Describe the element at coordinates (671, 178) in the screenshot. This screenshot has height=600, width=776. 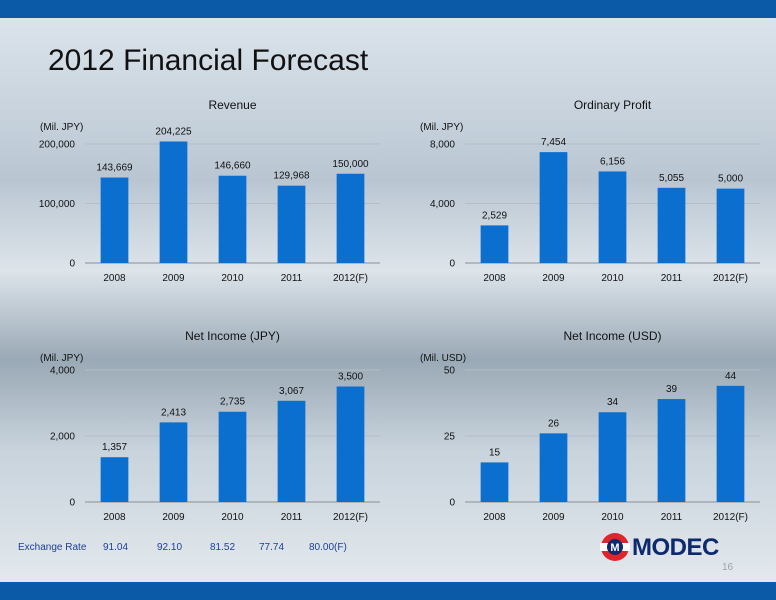
I see `data-label: 5,055` at that location.